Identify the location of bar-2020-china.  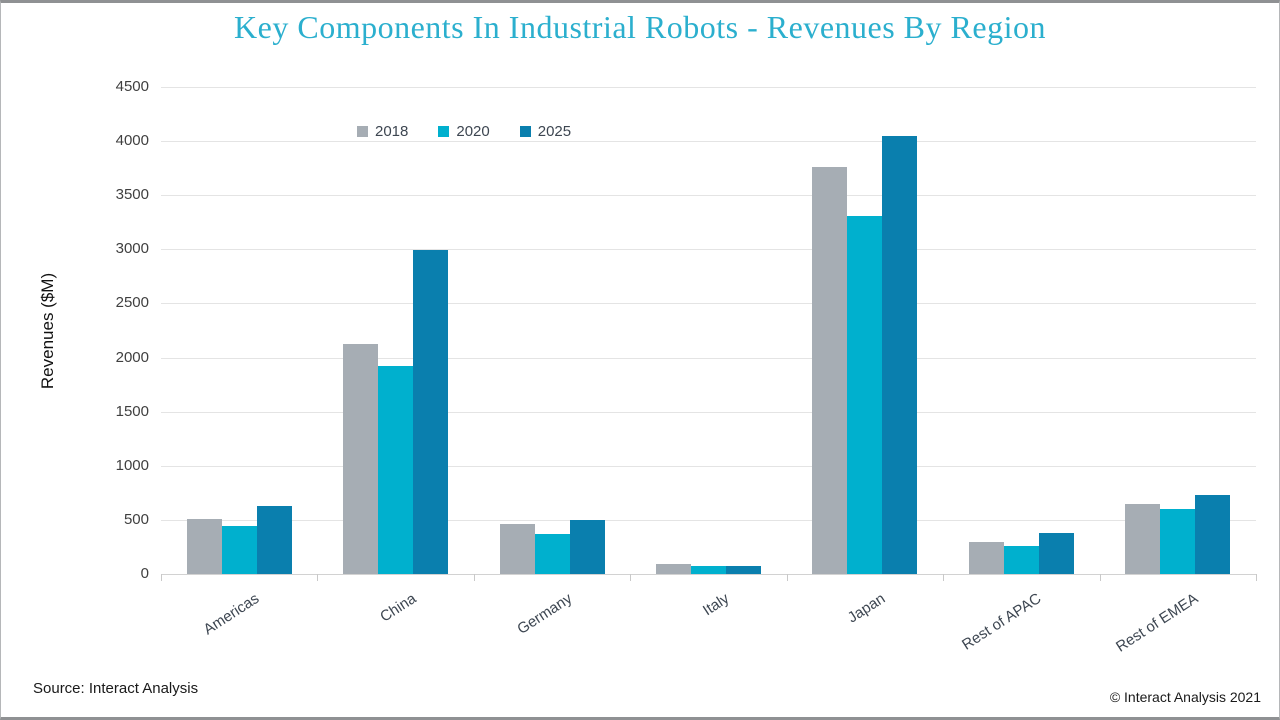
(396, 470).